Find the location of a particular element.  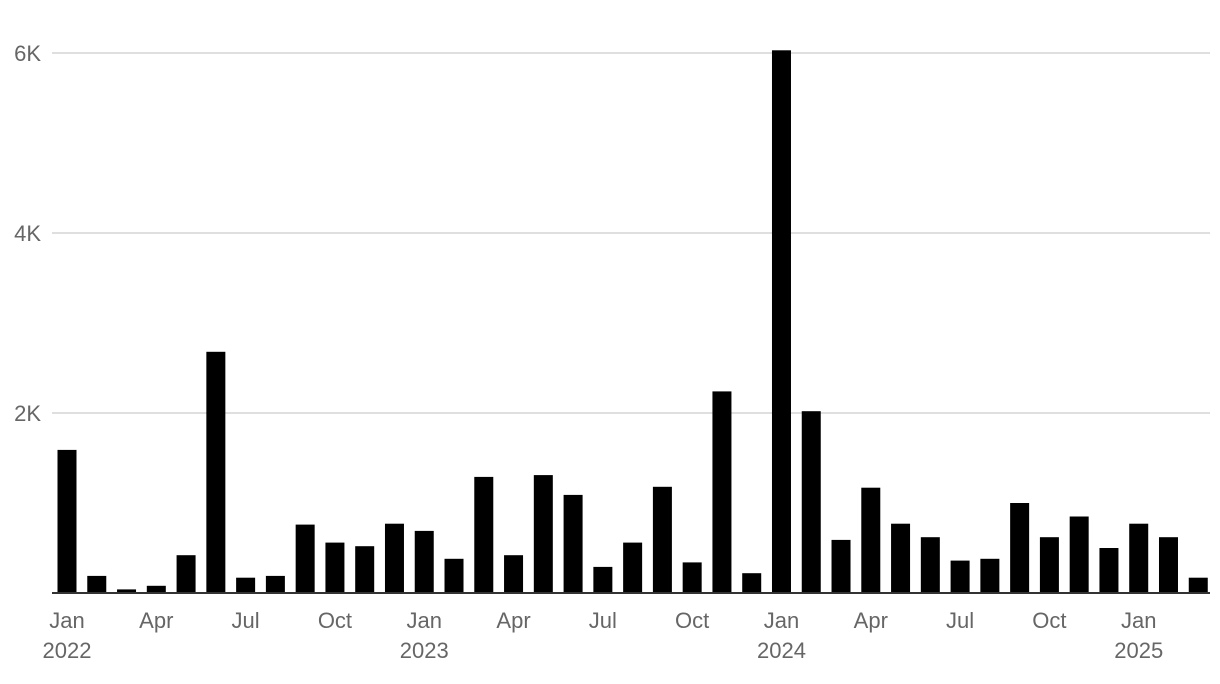

x-tick-year-label: 2022 is located at coordinates (67, 650).